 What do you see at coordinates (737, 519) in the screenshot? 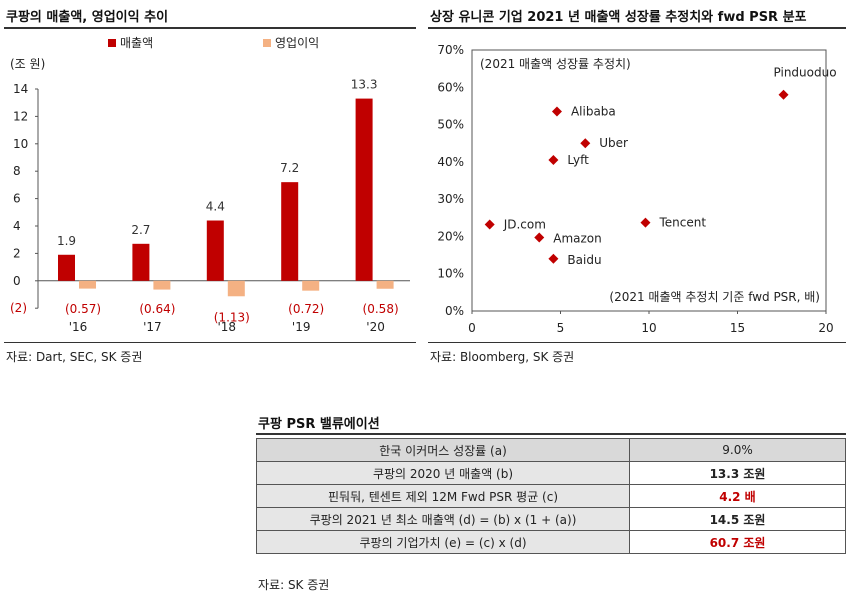
I see `valuation-row-value: 14.5 조원` at bounding box center [737, 519].